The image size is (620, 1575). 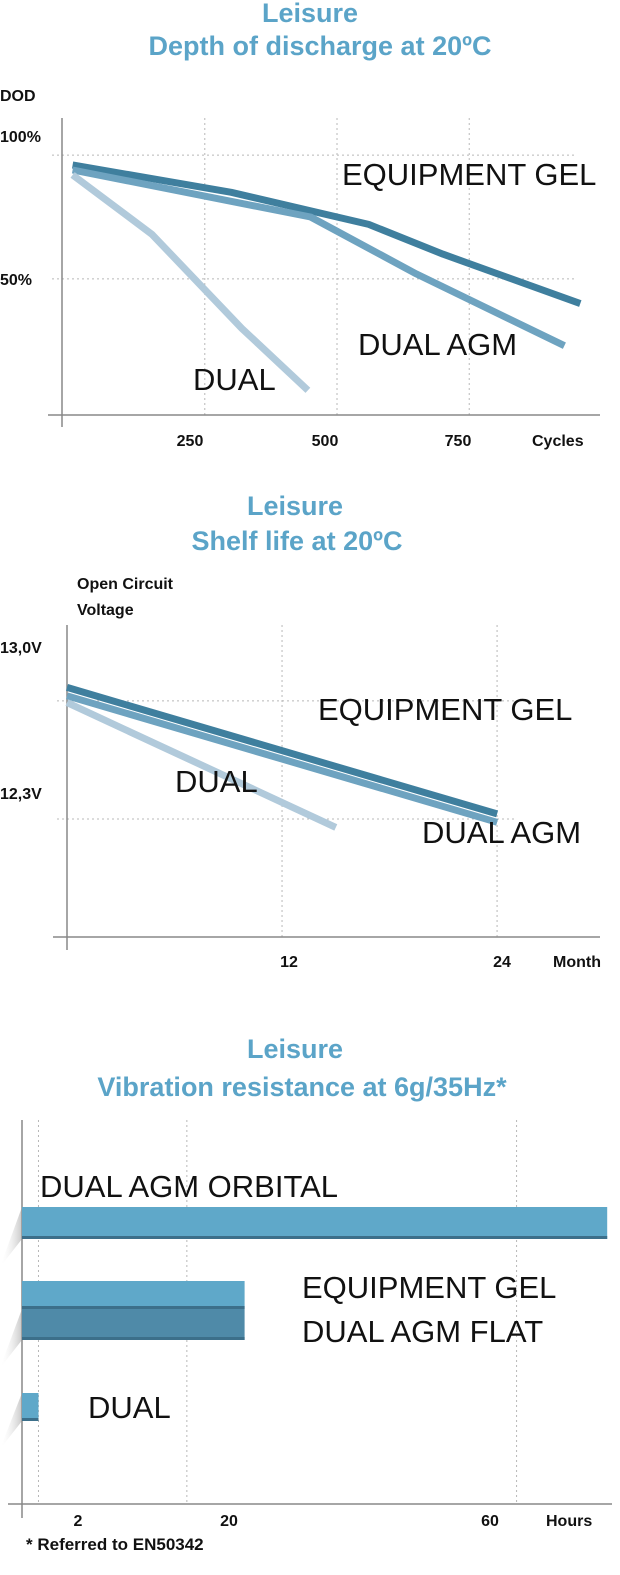 I want to click on chart1-series-equipment-gel, so click(x=327, y=234).